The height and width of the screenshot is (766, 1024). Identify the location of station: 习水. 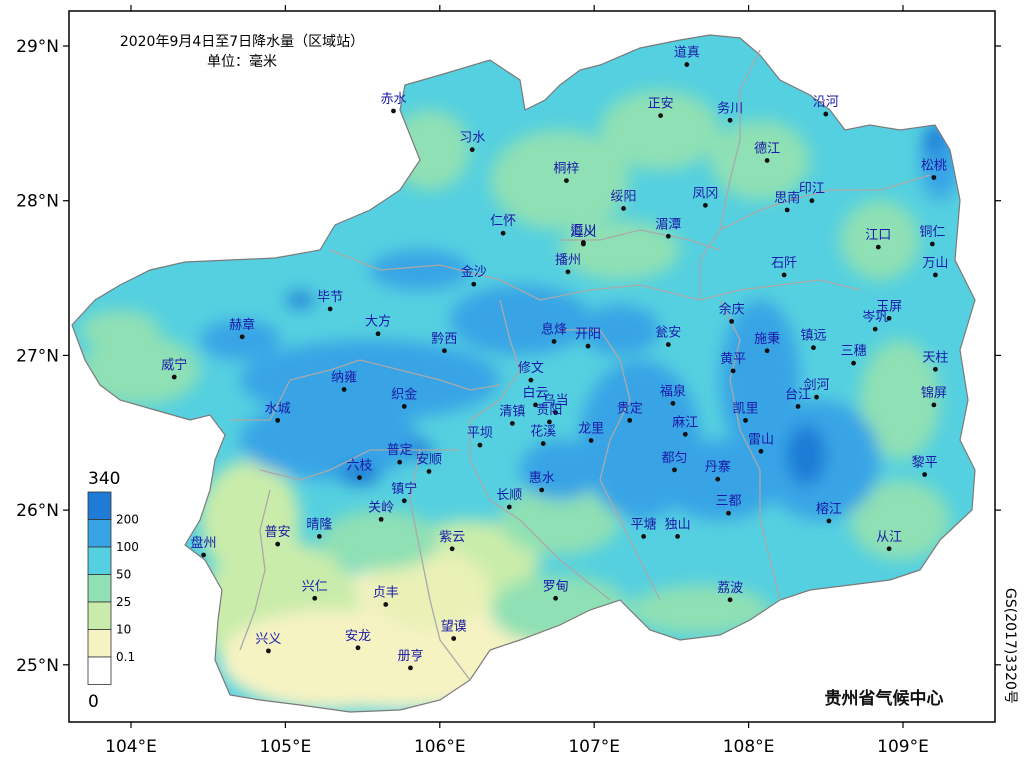
(472, 142).